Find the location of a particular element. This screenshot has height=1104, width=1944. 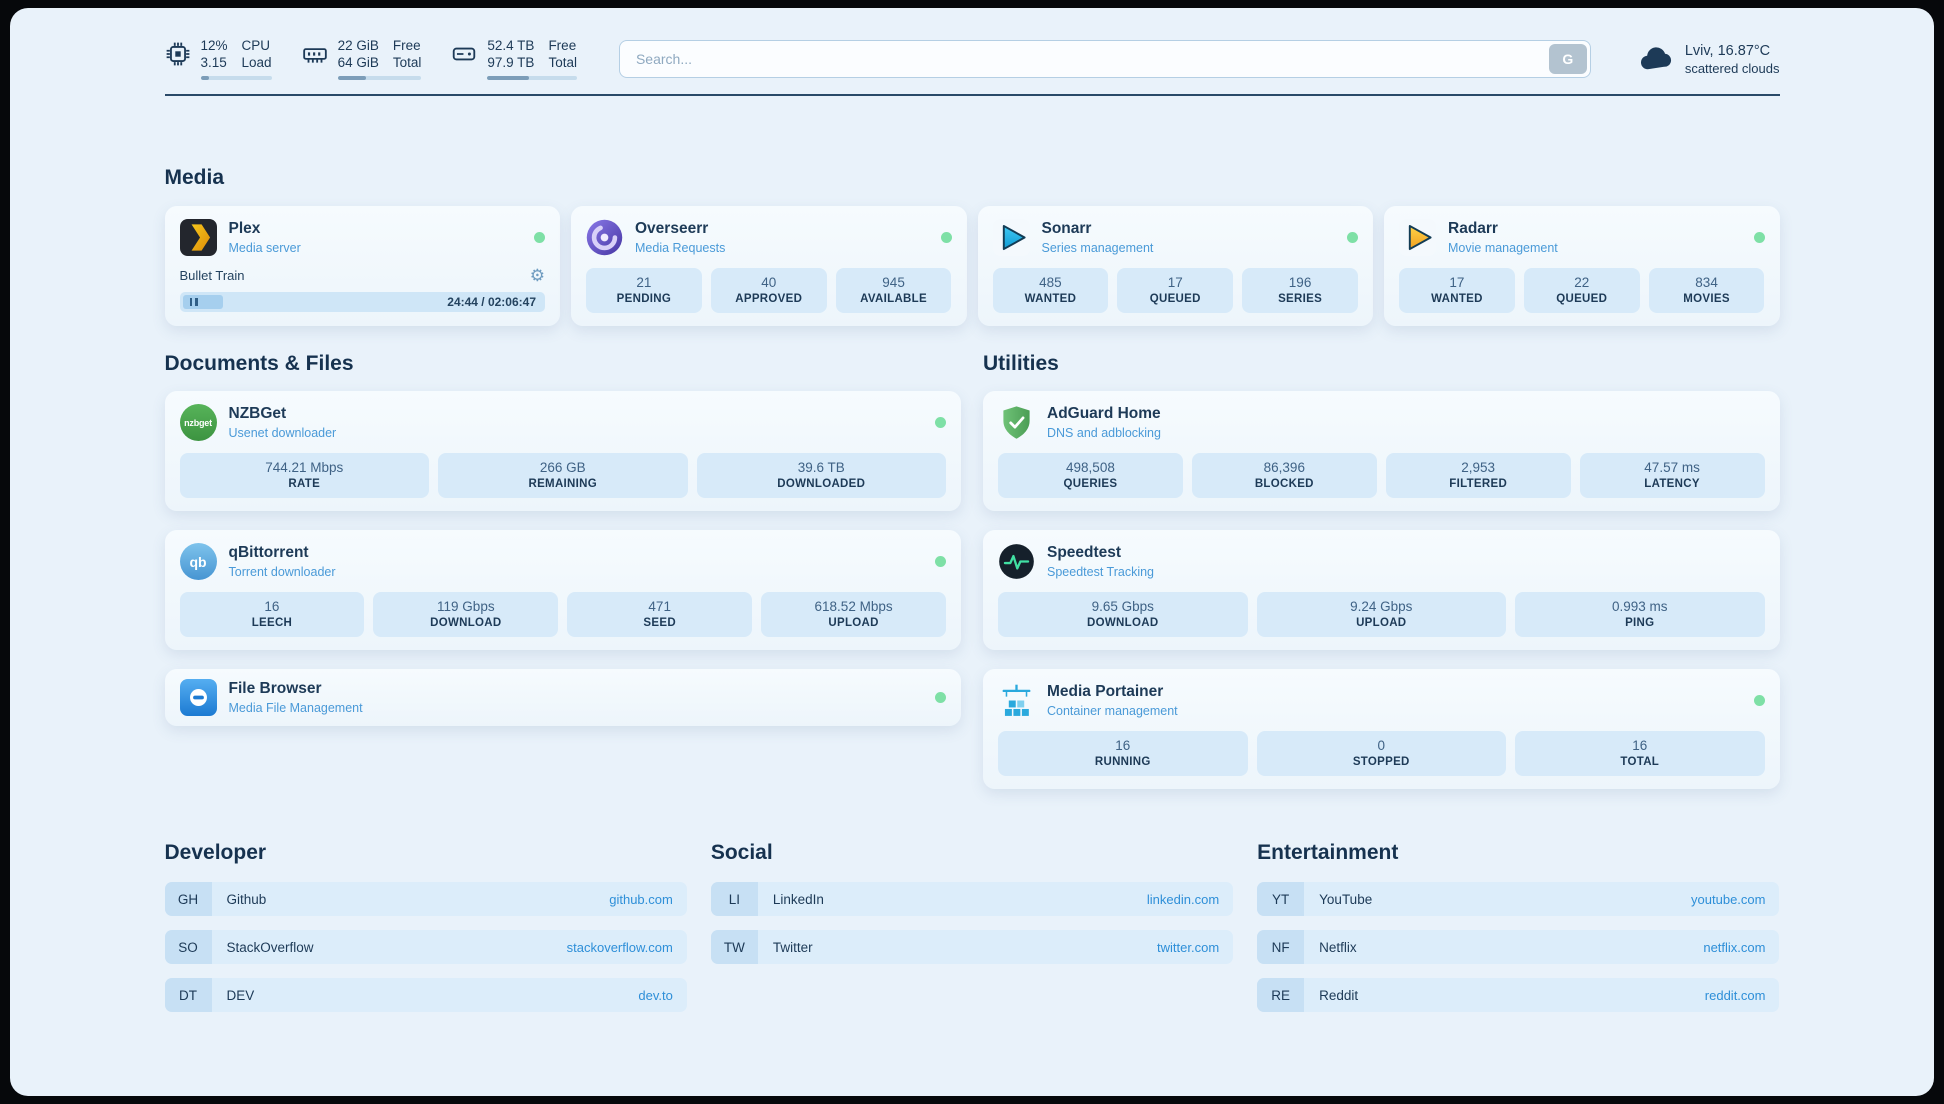

adguard-icon is located at coordinates (1016, 422).